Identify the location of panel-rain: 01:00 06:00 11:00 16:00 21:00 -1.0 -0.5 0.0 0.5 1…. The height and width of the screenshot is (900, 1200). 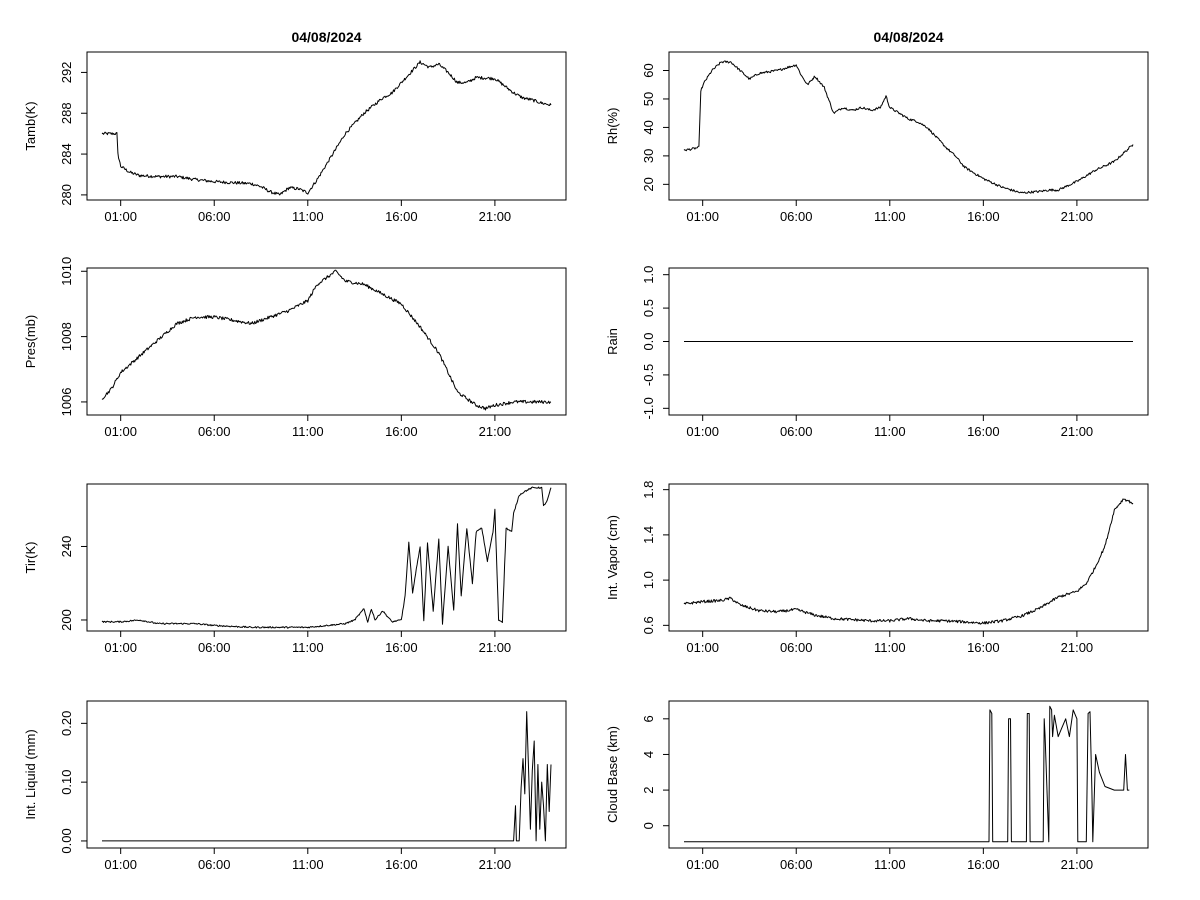
(877, 352).